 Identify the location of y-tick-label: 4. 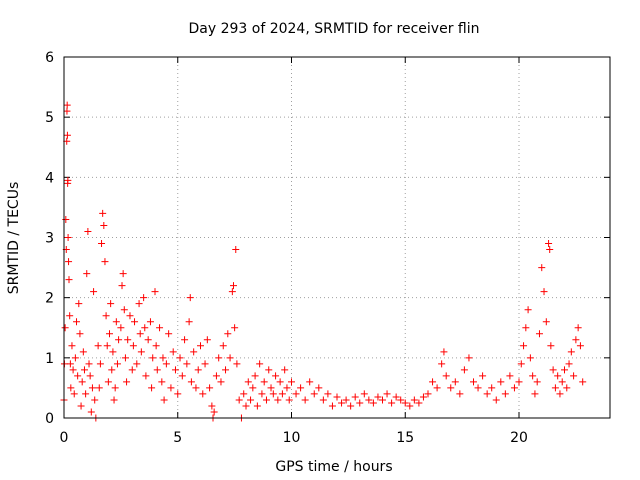
(49, 178).